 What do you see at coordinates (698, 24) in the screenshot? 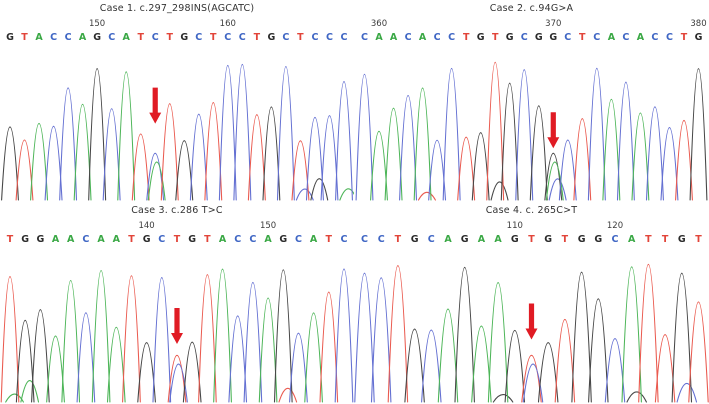
I see `position-label: 380` at bounding box center [698, 24].